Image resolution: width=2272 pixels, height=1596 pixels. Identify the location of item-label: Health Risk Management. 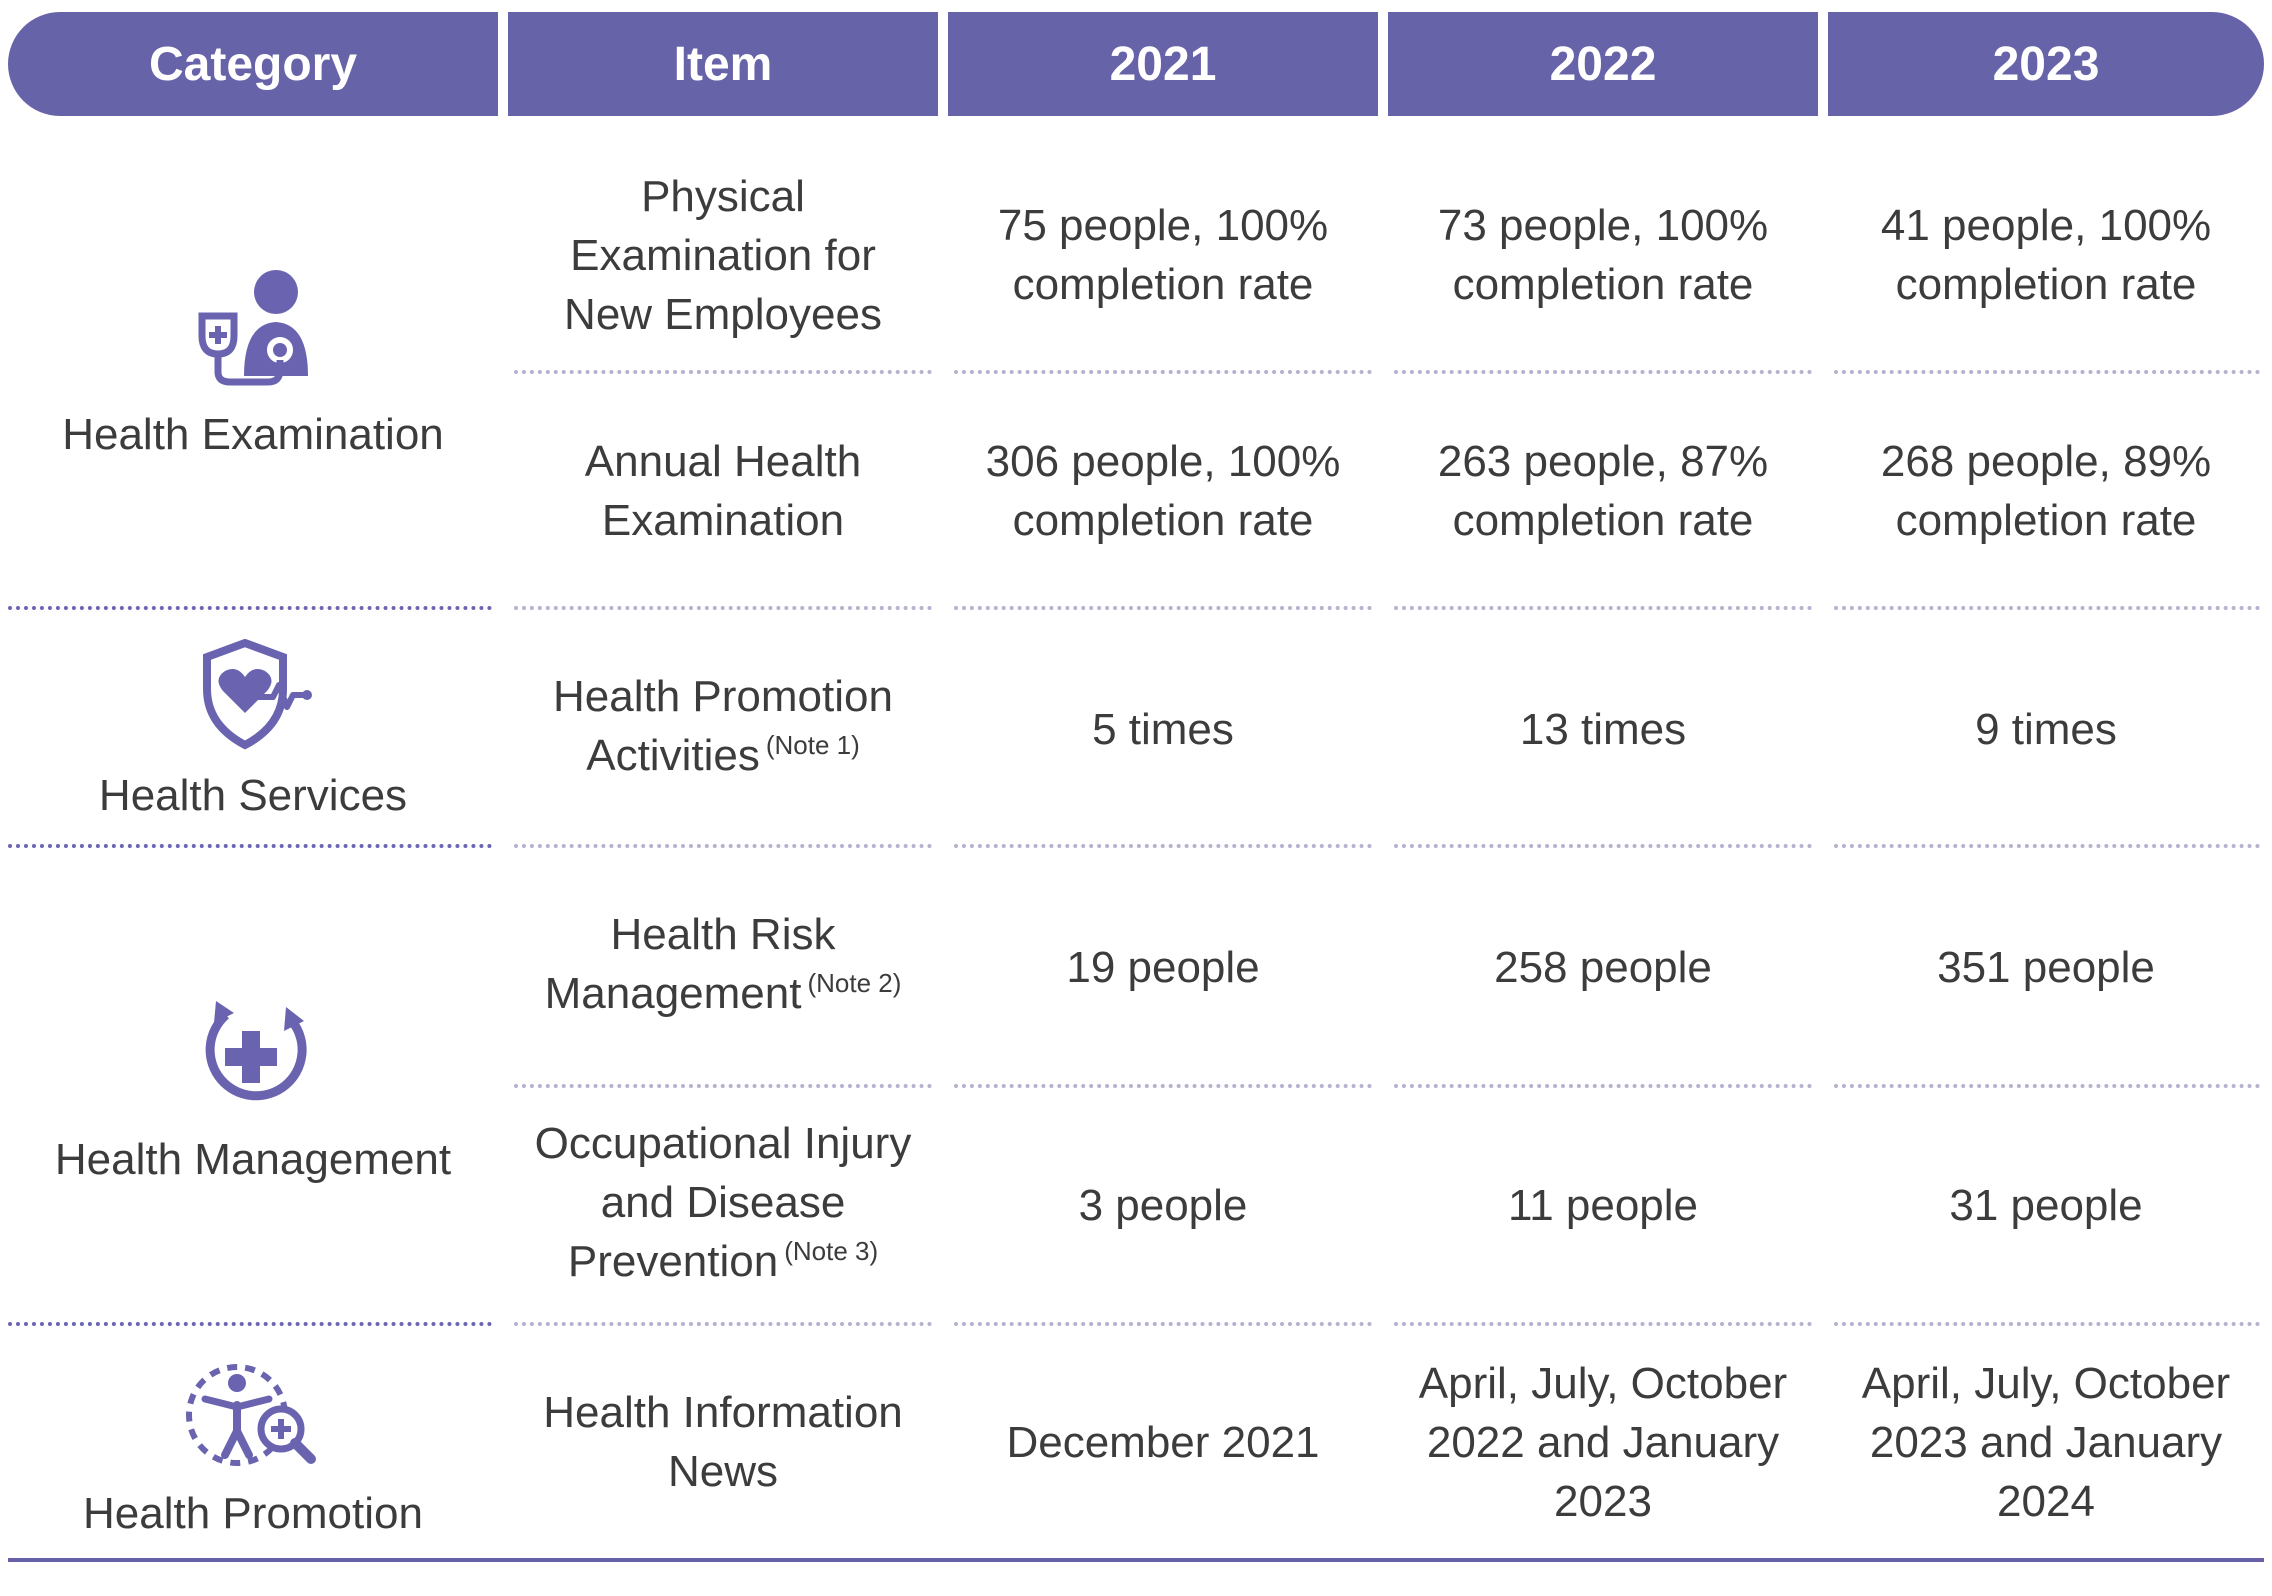
(690, 964).